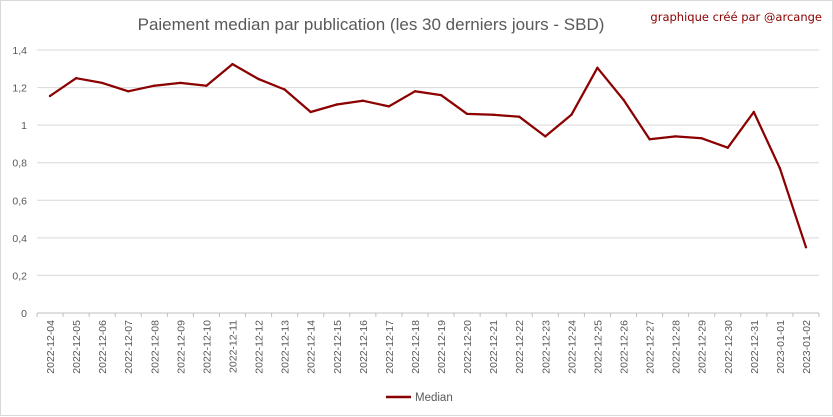  Describe the element at coordinates (364, 347) in the screenshot. I see `x-tick-label: 2022-12-16` at that location.